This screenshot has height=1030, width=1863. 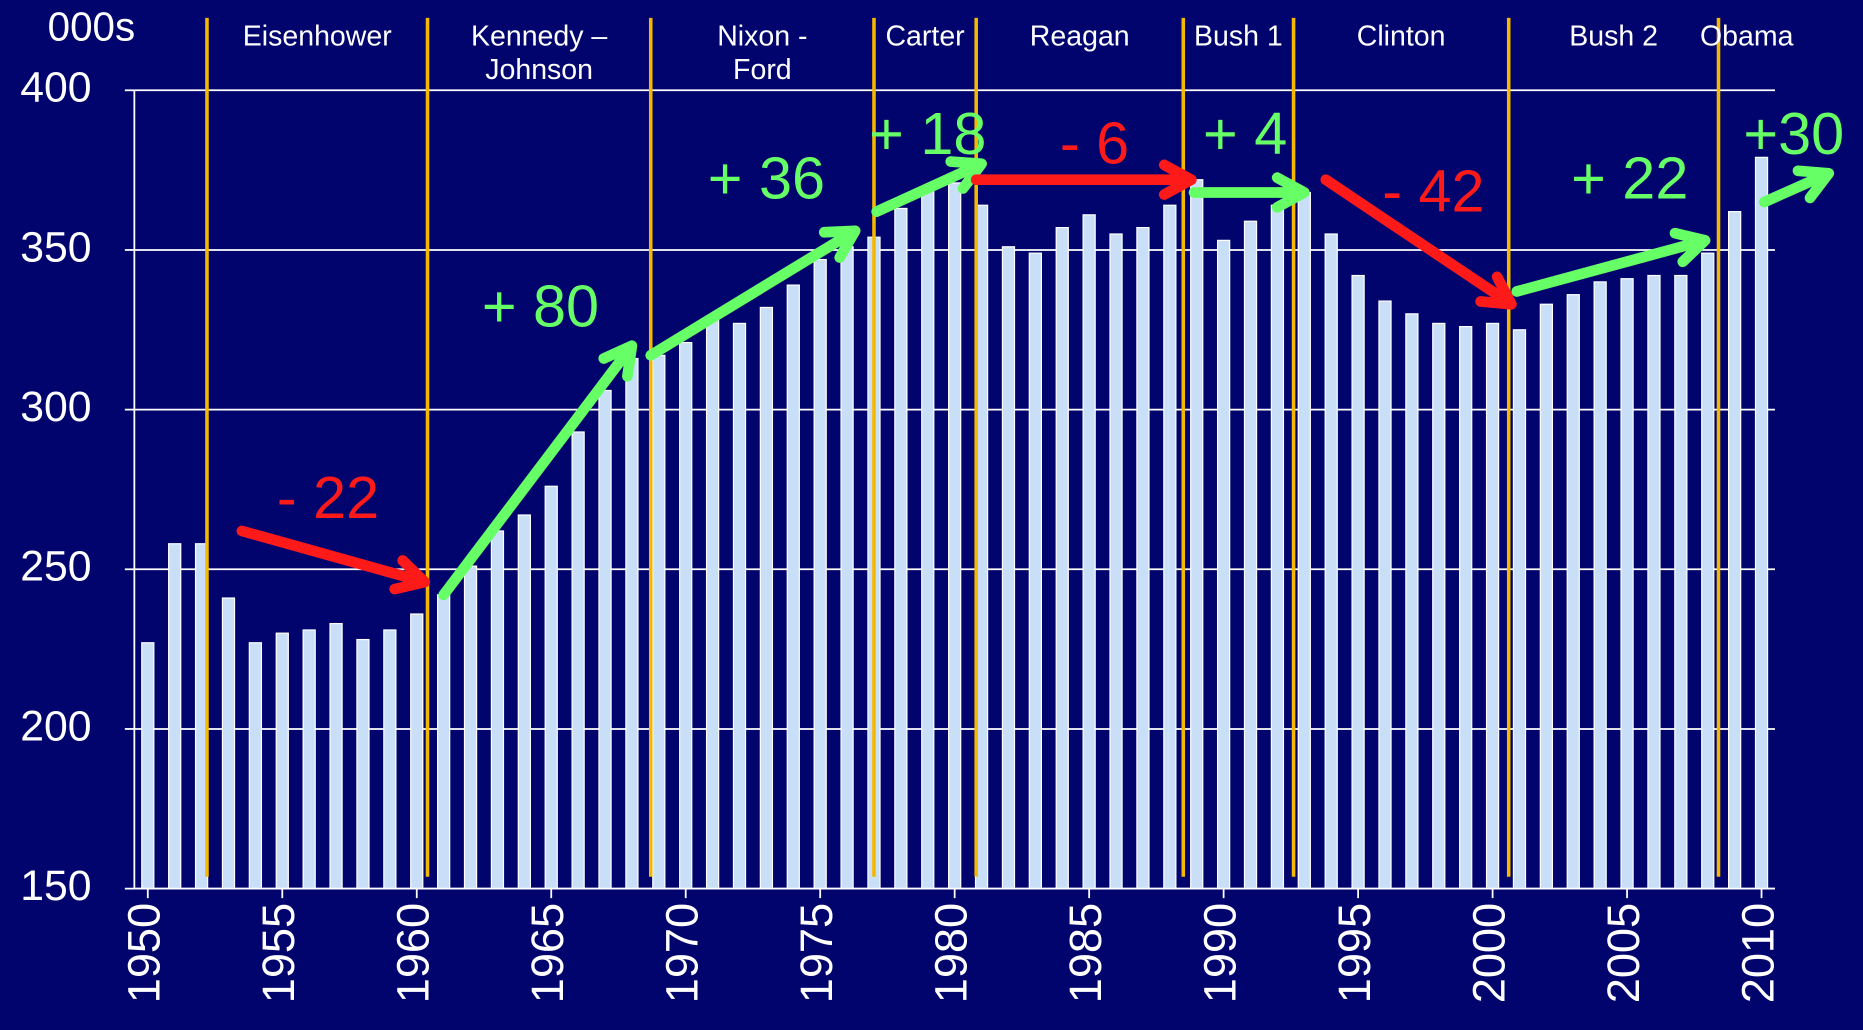 What do you see at coordinates (55, 567) in the screenshot?
I see `y-tick-label: 250` at bounding box center [55, 567].